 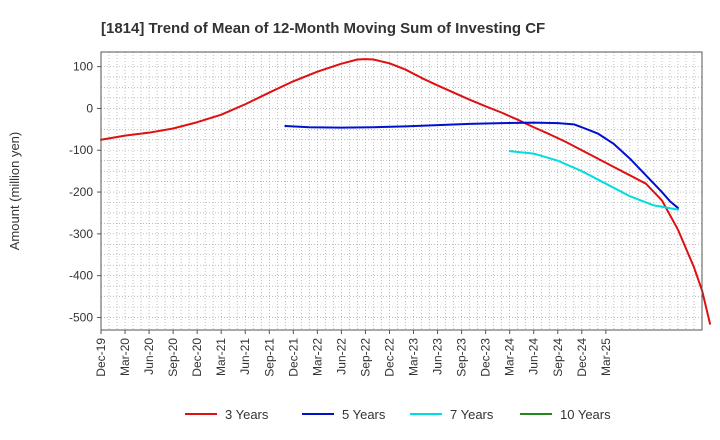 What do you see at coordinates (247, 414) in the screenshot?
I see `legend-label-3-years: 3 Years` at bounding box center [247, 414].